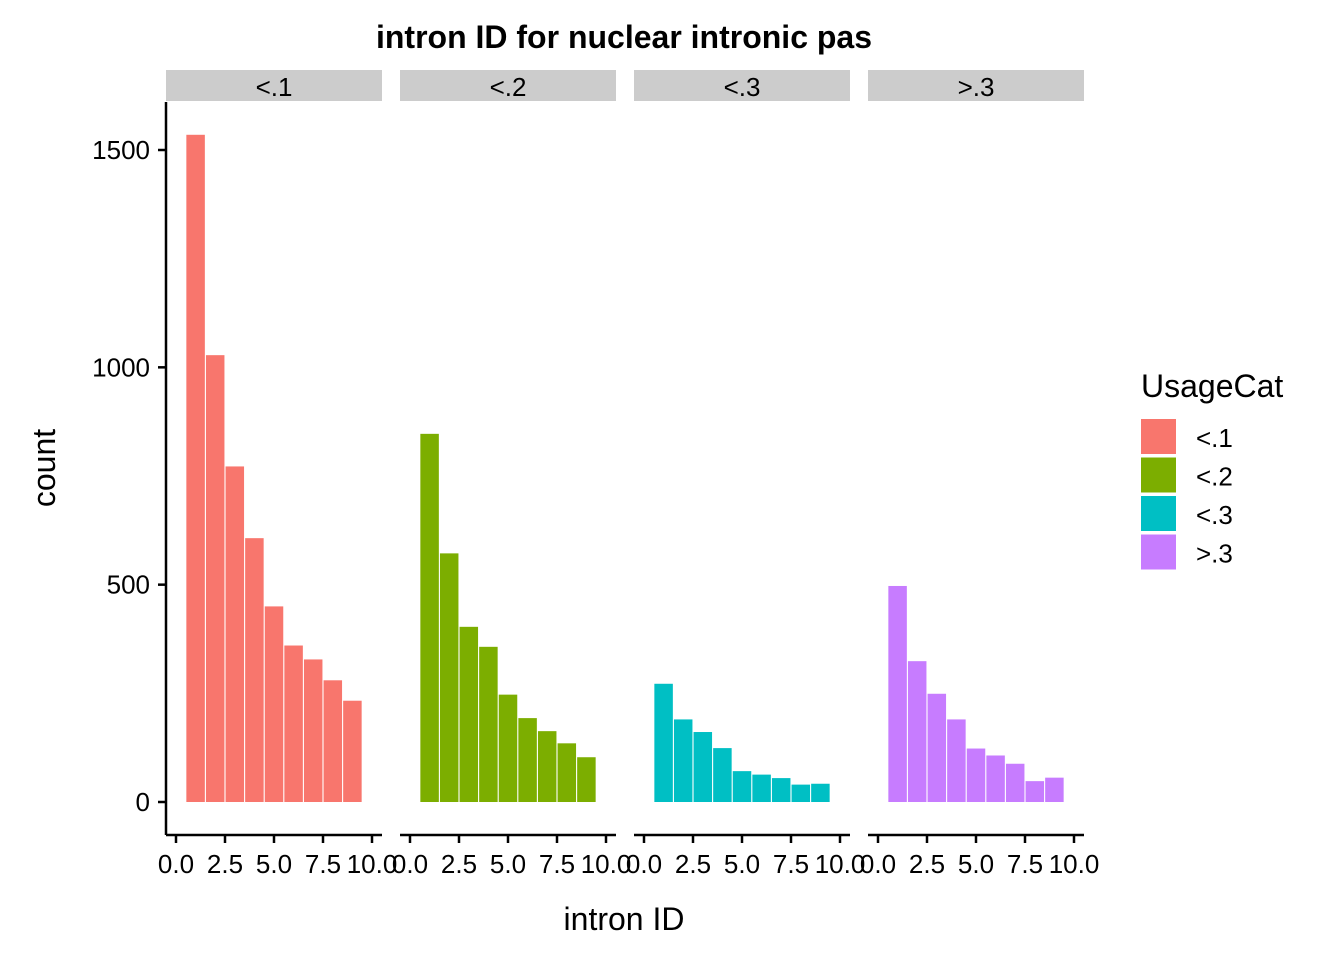 The height and width of the screenshot is (960, 1344). I want to click on legend-title: UsageCat, so click(1212, 386).